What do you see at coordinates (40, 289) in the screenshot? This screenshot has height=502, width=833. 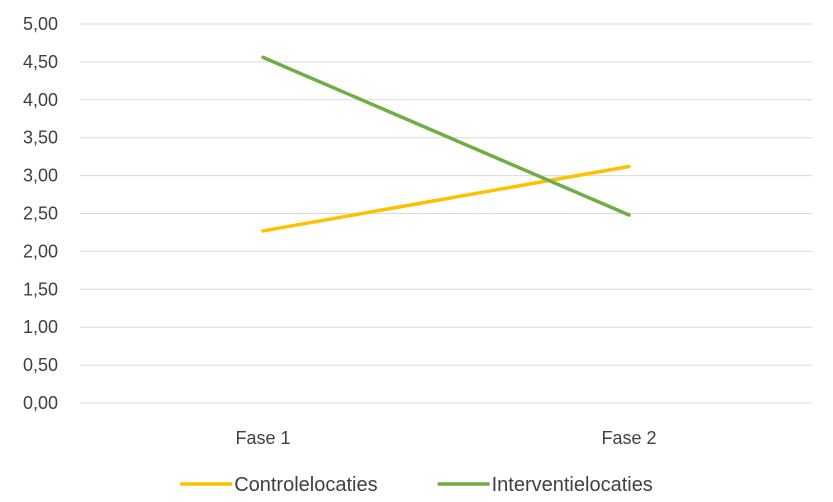 I see `y-tick-label: 1,50` at bounding box center [40, 289].